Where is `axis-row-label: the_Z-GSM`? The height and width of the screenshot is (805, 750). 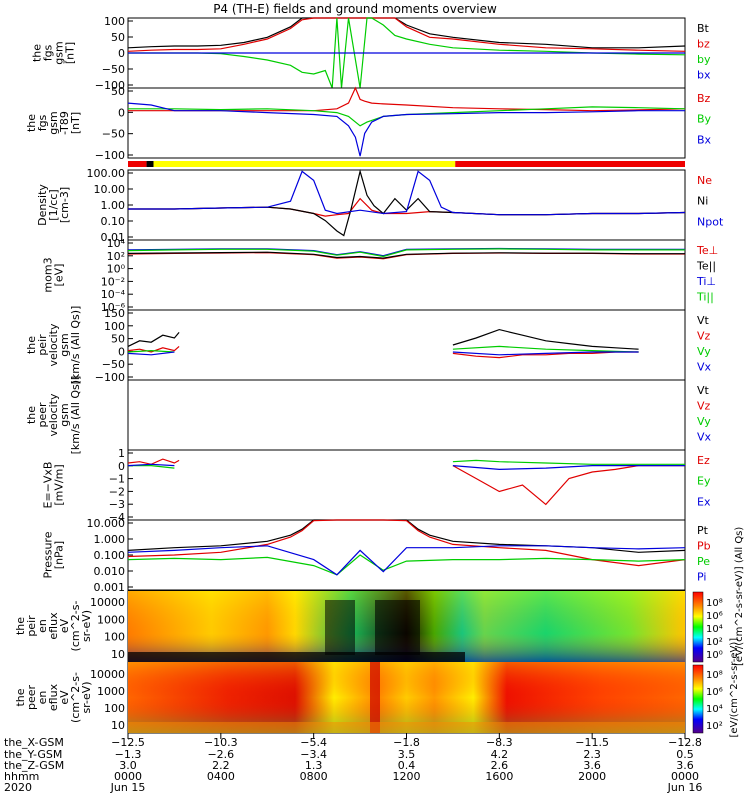
axis-row-label: the_Z-GSM is located at coordinates (34, 765).